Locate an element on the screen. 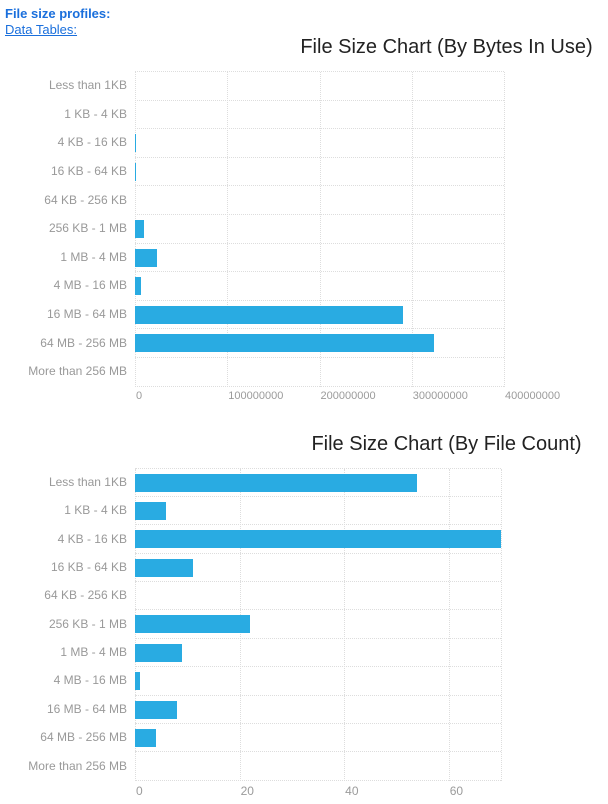 Image resolution: width=608 pixels, height=804 pixels. x-tick-label: 200000000 is located at coordinates (348, 395).